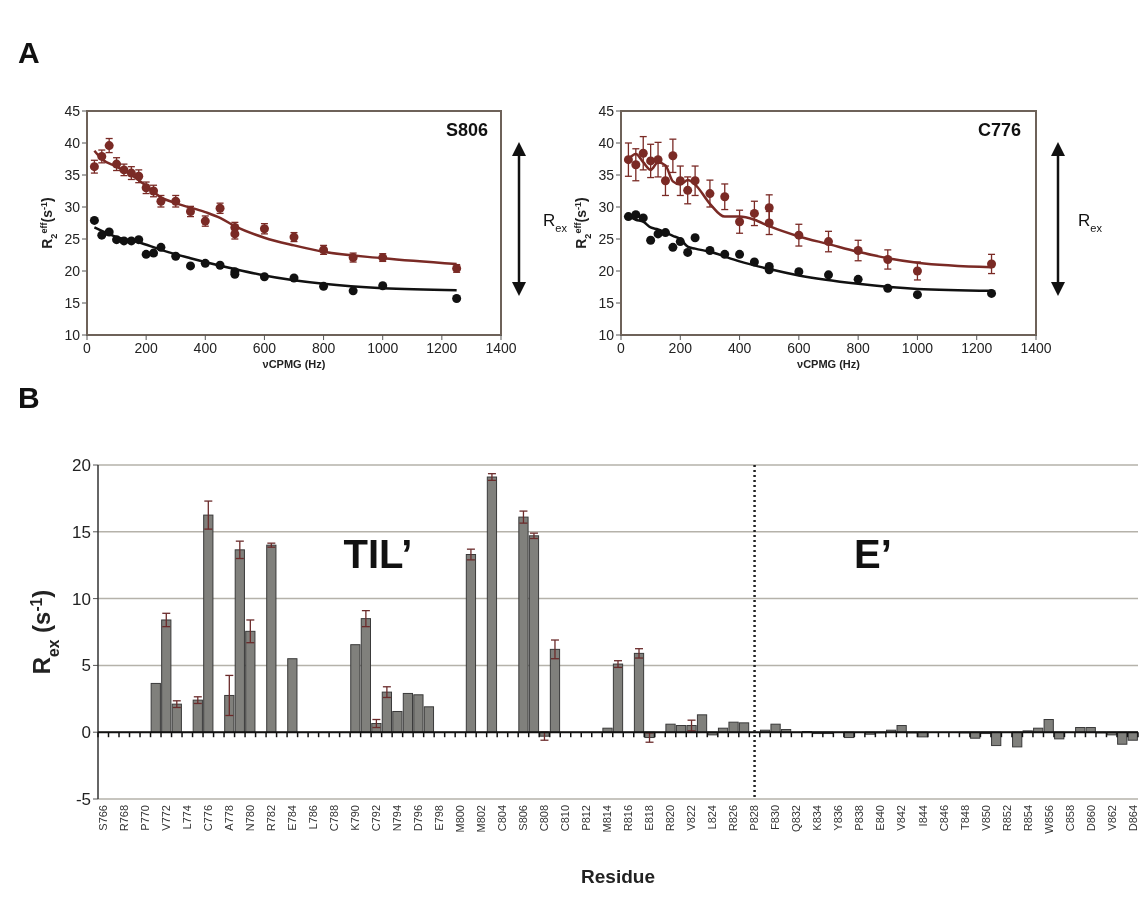 The width and height of the screenshot is (1145, 903). What do you see at coordinates (775, 818) in the screenshot?
I see `x-tick-label: F830` at bounding box center [775, 818].